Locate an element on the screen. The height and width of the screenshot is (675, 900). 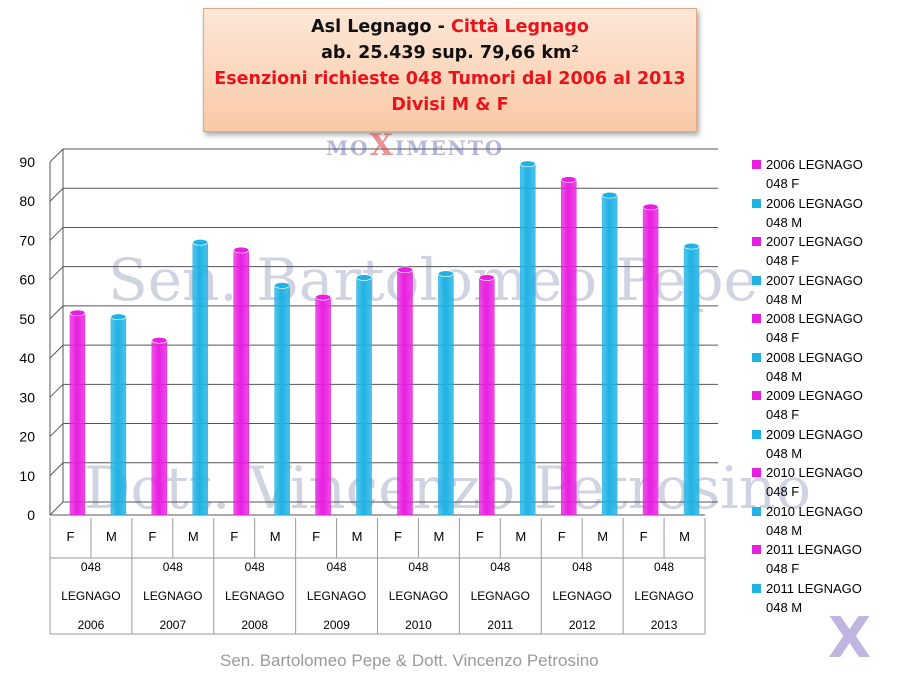
legend-label: 2007 LEGNAGO 048 F is located at coordinates (833, 251).